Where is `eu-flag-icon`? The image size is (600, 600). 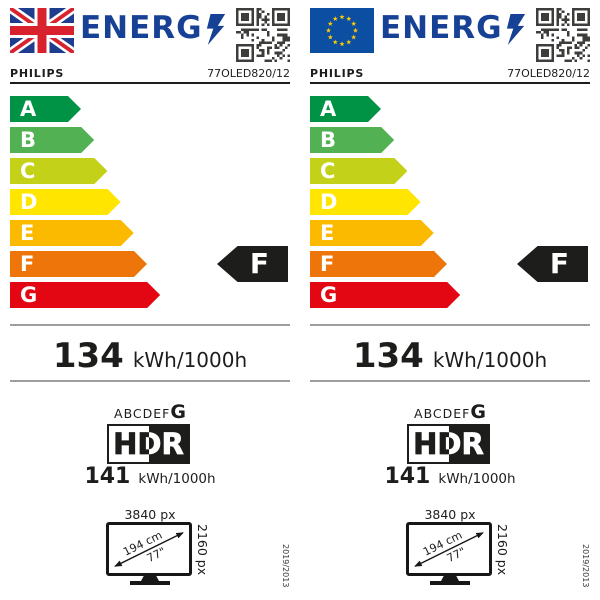 eu-flag-icon is located at coordinates (342, 30).